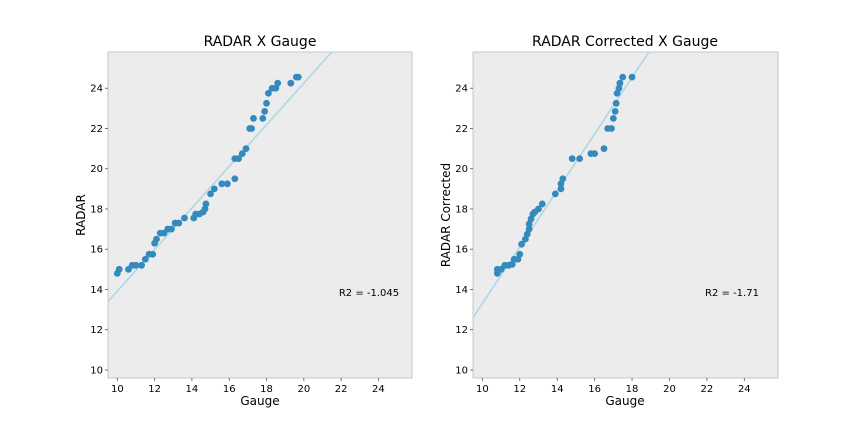 The width and height of the screenshot is (864, 432). Describe the element at coordinates (81, 215) in the screenshot. I see `y-axis-label: RADAR` at that location.